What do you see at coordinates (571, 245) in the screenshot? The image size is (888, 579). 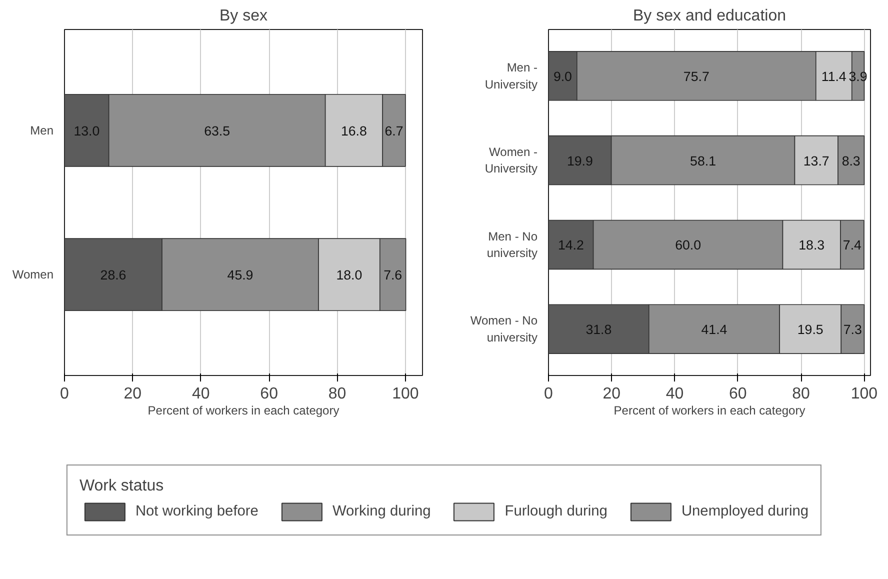 I see `data-label: 14.2` at bounding box center [571, 245].